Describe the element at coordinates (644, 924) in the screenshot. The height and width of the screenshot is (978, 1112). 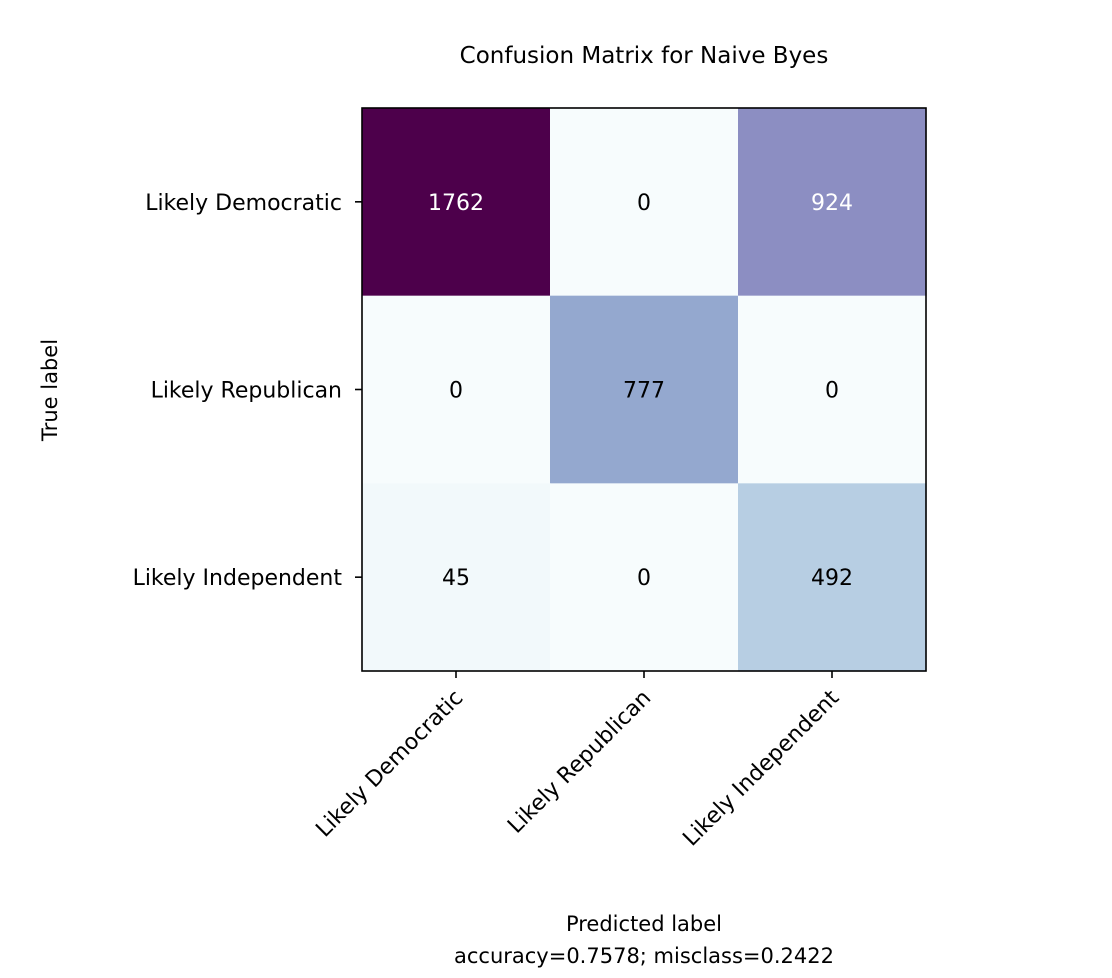
I see `x-axis-label: Predicted label` at that location.